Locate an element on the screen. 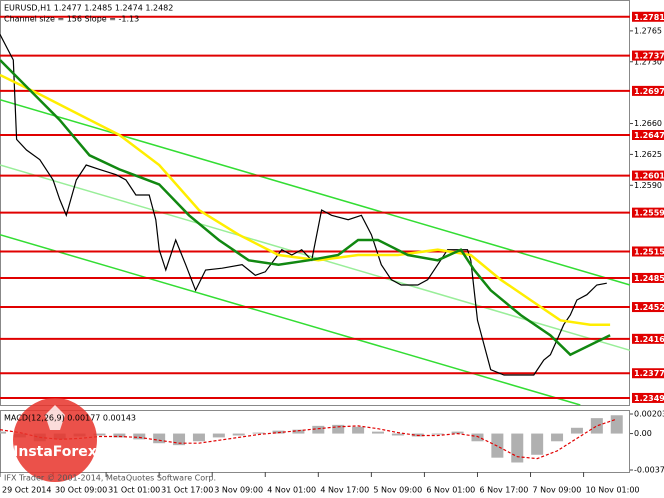 This screenshot has height=498, width=664. y-tick-label: 1.2625 is located at coordinates (648, 154).